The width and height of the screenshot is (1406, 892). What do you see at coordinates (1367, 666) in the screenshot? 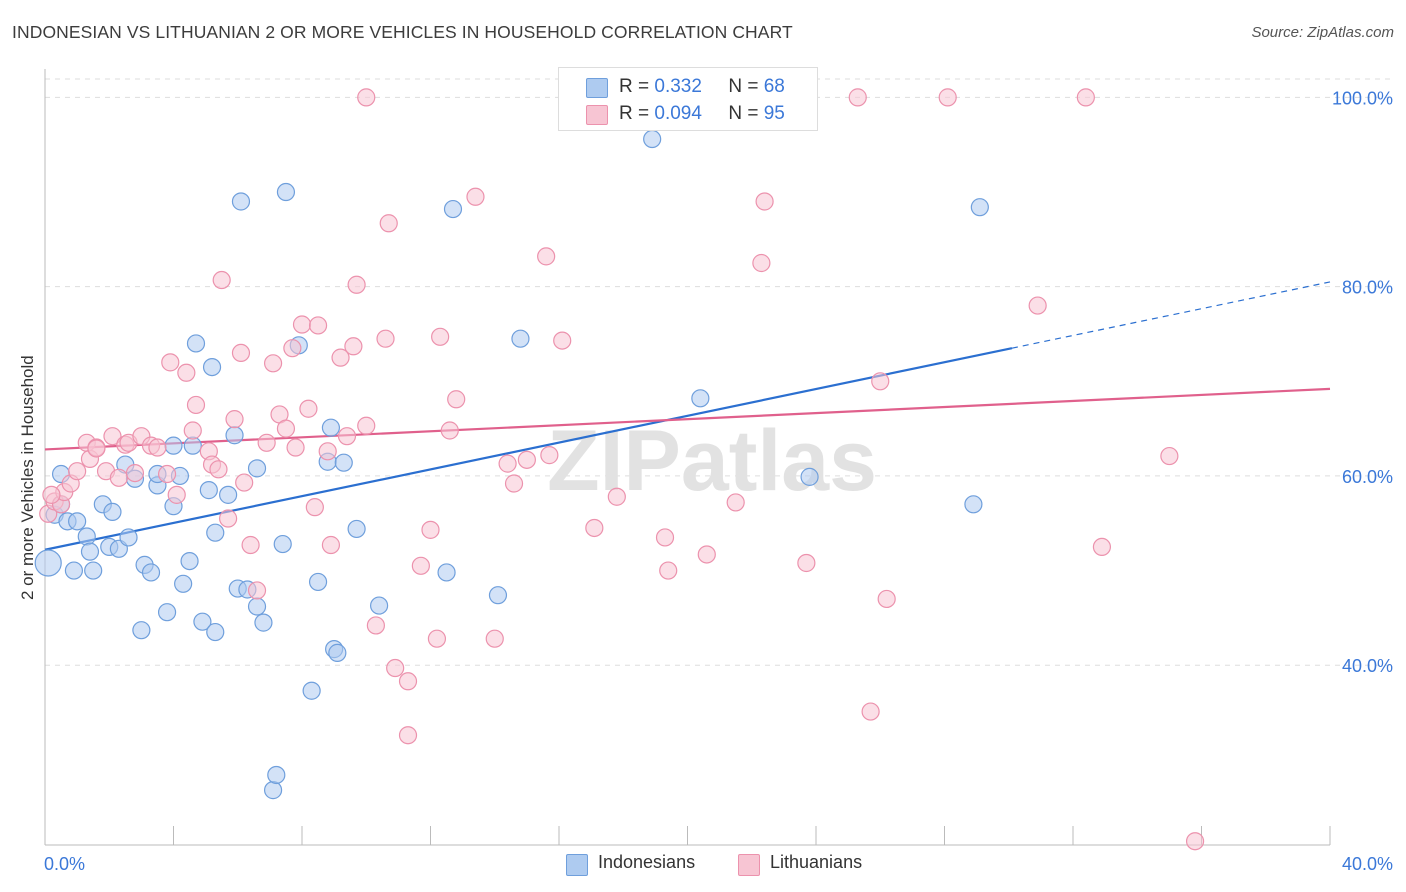
I see `y-tick-label: 40.0%` at bounding box center [1367, 666].